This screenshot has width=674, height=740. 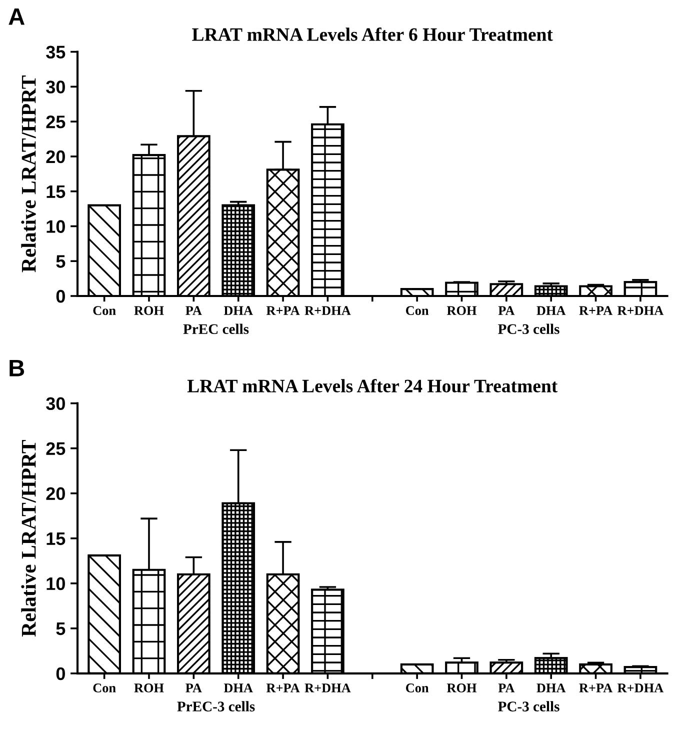 What do you see at coordinates (372, 34) in the screenshot?
I see `chart-title: LRAT mRNA Levels After 6 Hour Treatment` at bounding box center [372, 34].